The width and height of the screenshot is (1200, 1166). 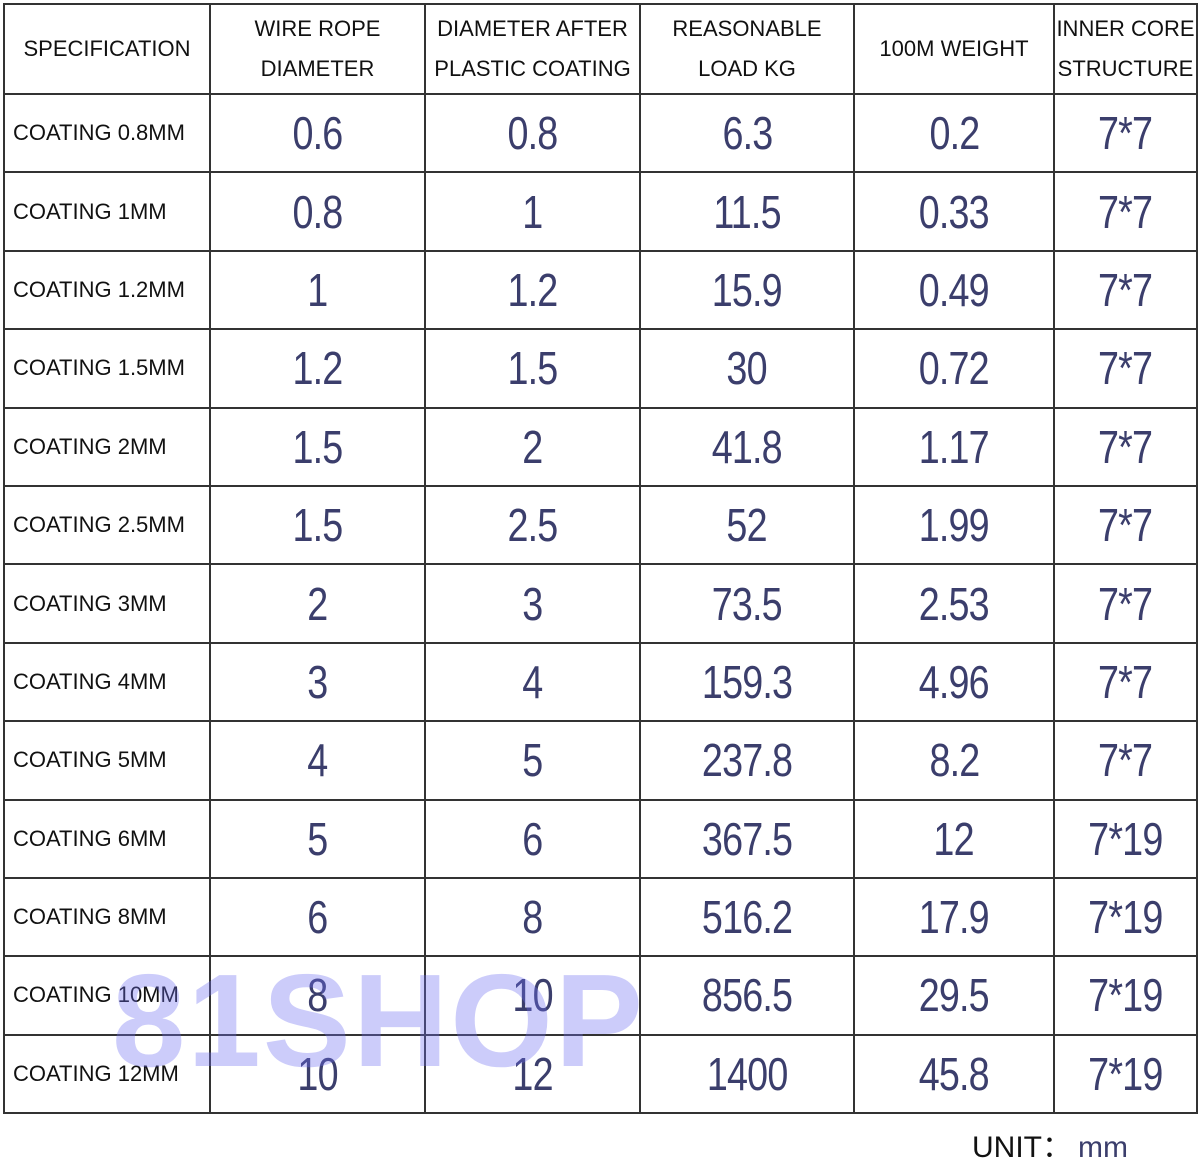 I want to click on spec-cell: COATING 1.5MM, so click(x=107, y=368).